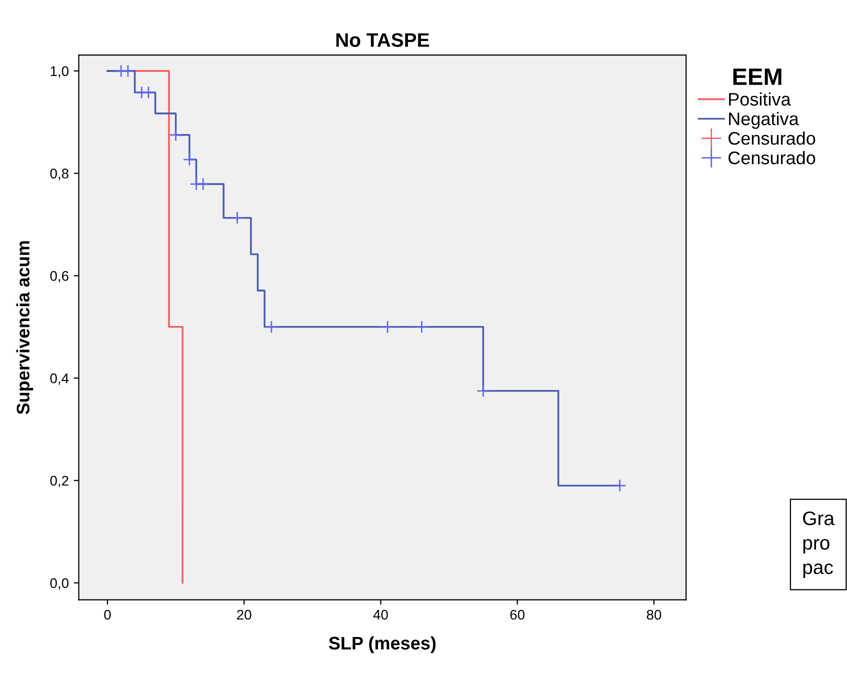 The image size is (847, 680). Describe the element at coordinates (25, 327) in the screenshot. I see `y-axis-title: Supervivencia acum` at that location.